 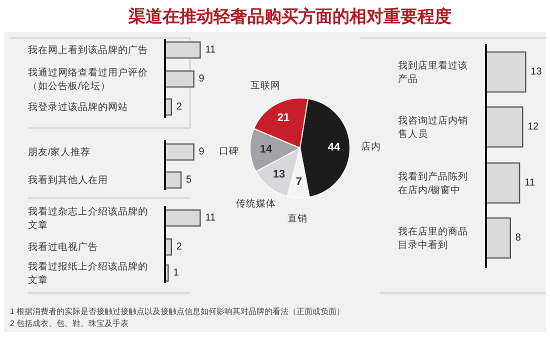 What do you see at coordinates (433, 71) in the screenshot?
I see `y-tick-label: 我到店里看过该产品` at bounding box center [433, 71].